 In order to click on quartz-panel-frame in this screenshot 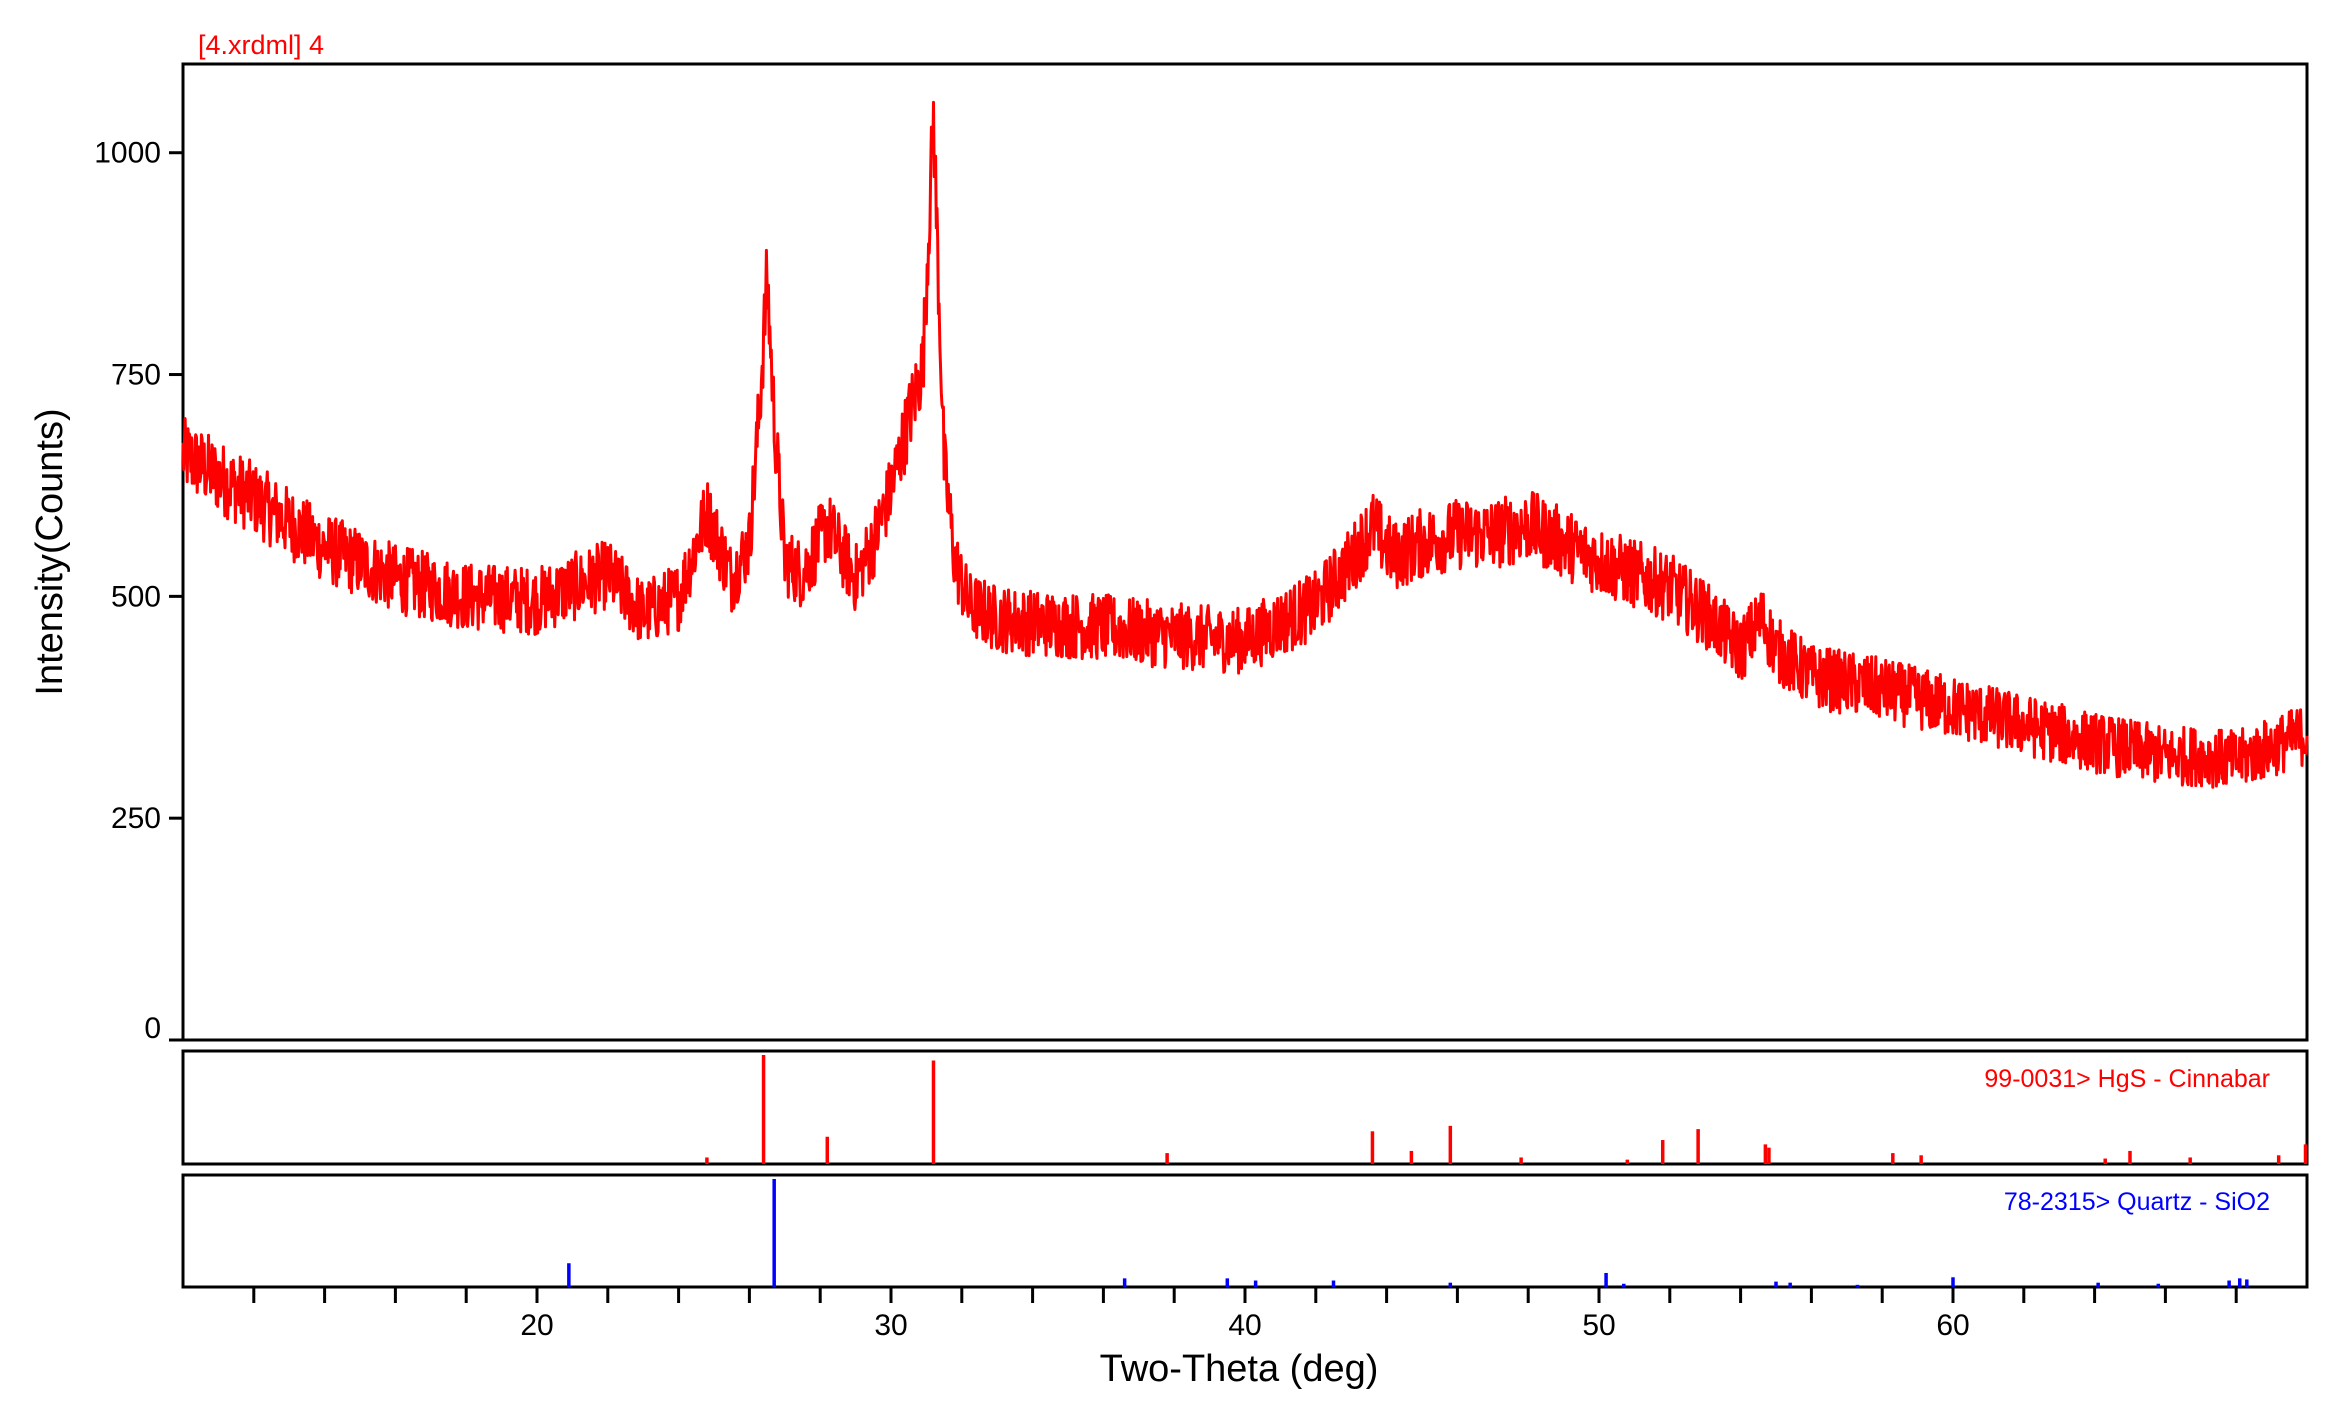, I will do `click(1245, 1231)`.